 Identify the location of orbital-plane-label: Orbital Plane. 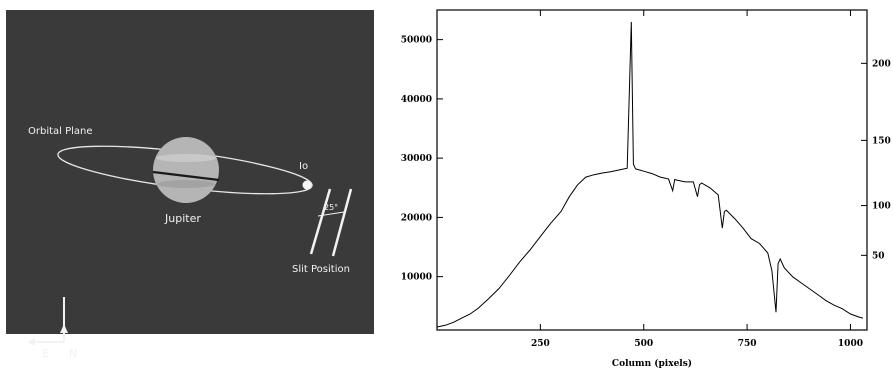
(60, 131).